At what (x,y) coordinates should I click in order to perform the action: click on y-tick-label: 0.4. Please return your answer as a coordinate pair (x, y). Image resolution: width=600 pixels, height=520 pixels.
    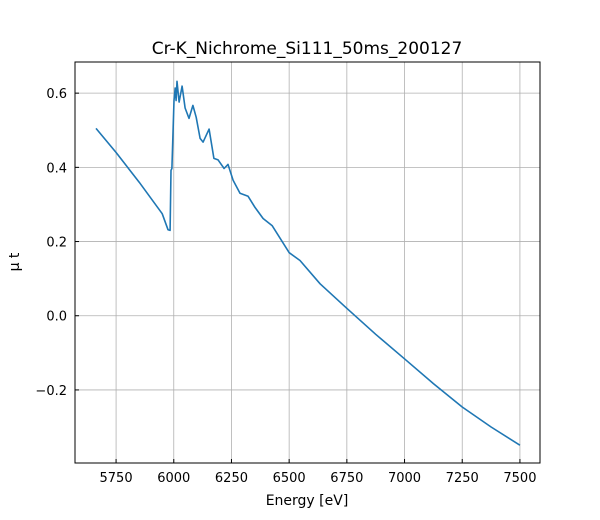
    Looking at the image, I should click on (56, 168).